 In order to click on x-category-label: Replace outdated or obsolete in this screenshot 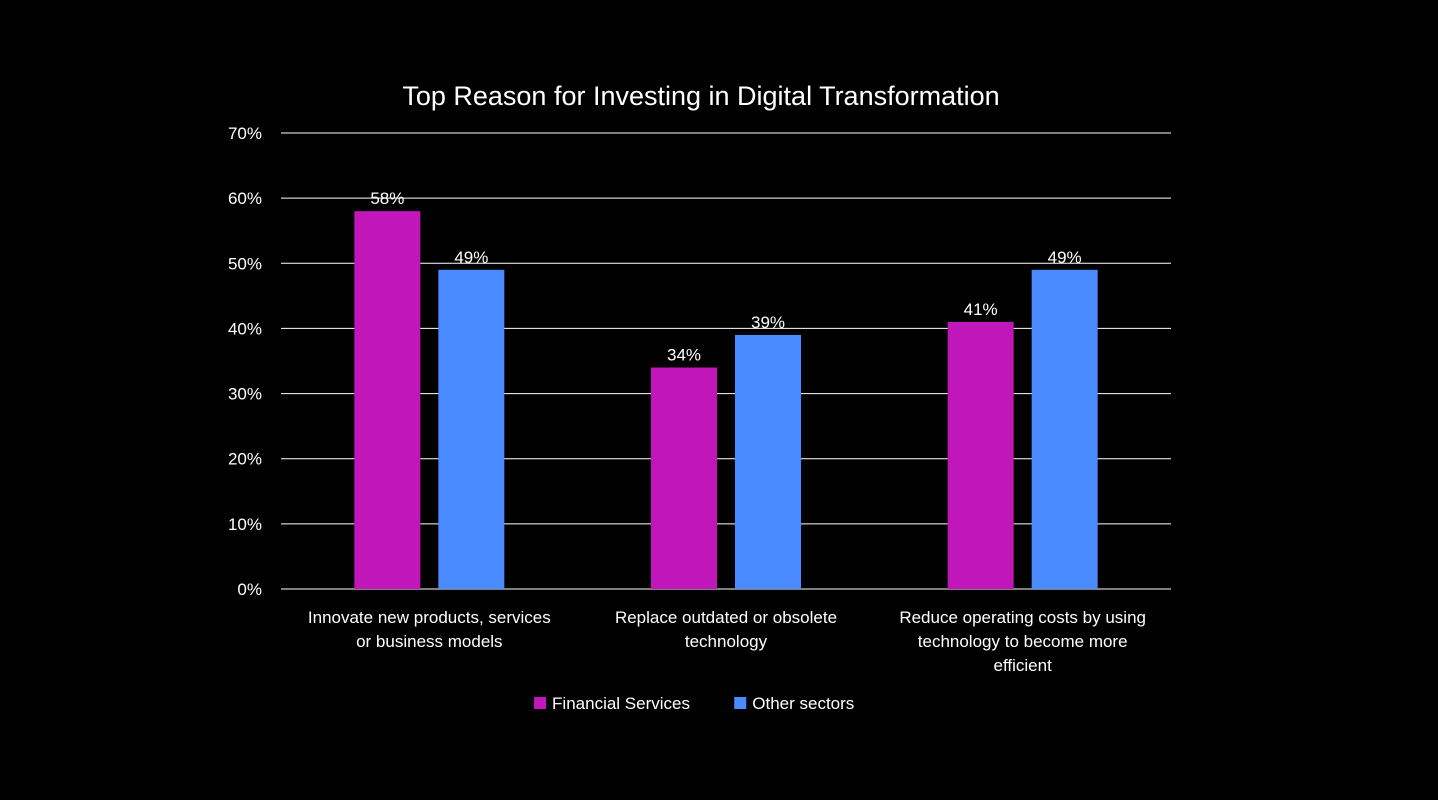, I will do `click(726, 617)`.